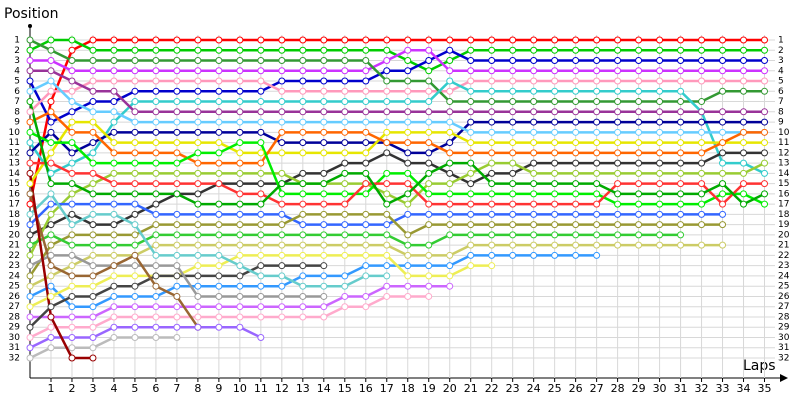 This screenshot has width=800, height=400. What do you see at coordinates (781, 41) in the screenshot?
I see `y-tick-label-right: 1` at bounding box center [781, 41].